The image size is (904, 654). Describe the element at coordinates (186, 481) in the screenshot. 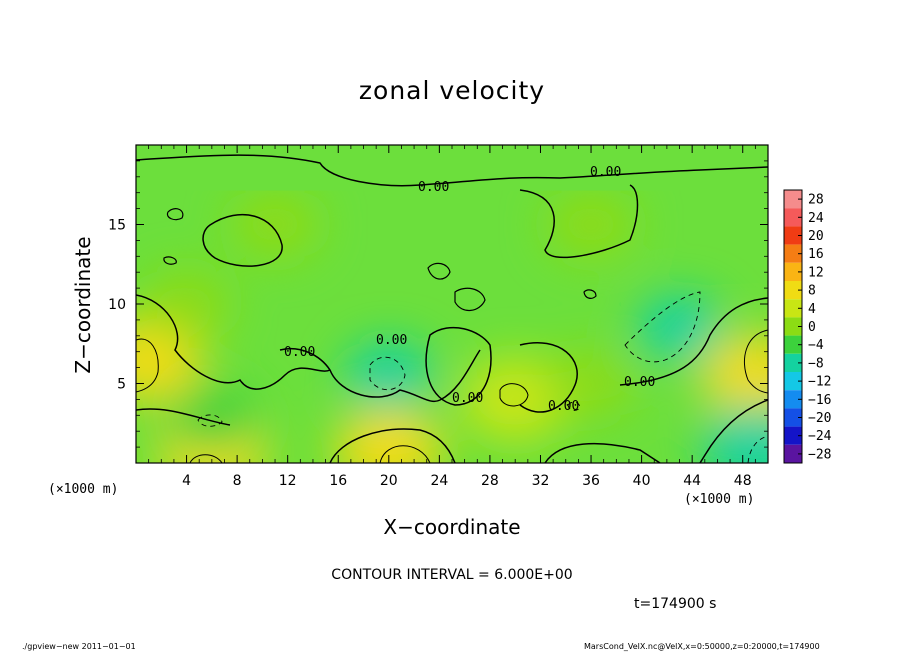

I see `x-tick-label: 4` at that location.